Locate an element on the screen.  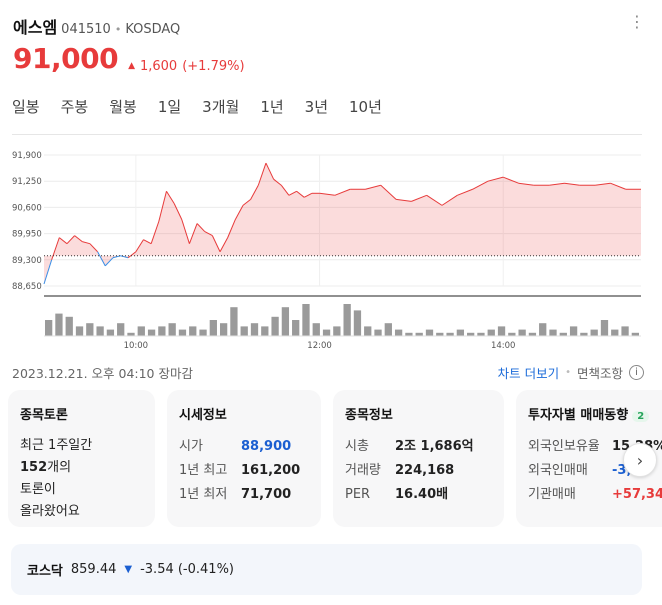
market-timestamp: 2023.12.21. 오후 04:10 장마감 is located at coordinates (102, 373).